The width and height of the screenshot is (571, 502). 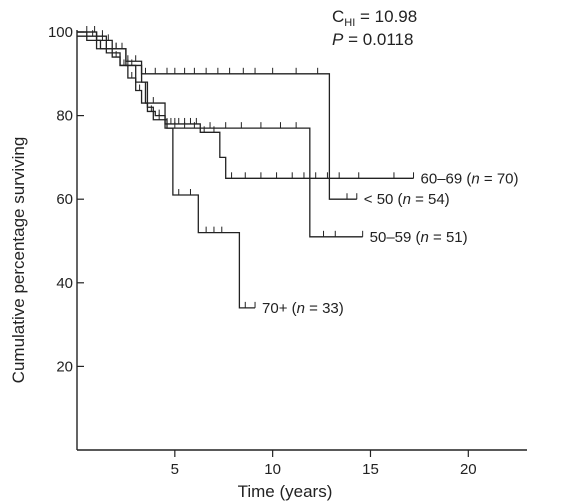 What do you see at coordinates (60, 32) in the screenshot?
I see `y-tick-label: 100` at bounding box center [60, 32].